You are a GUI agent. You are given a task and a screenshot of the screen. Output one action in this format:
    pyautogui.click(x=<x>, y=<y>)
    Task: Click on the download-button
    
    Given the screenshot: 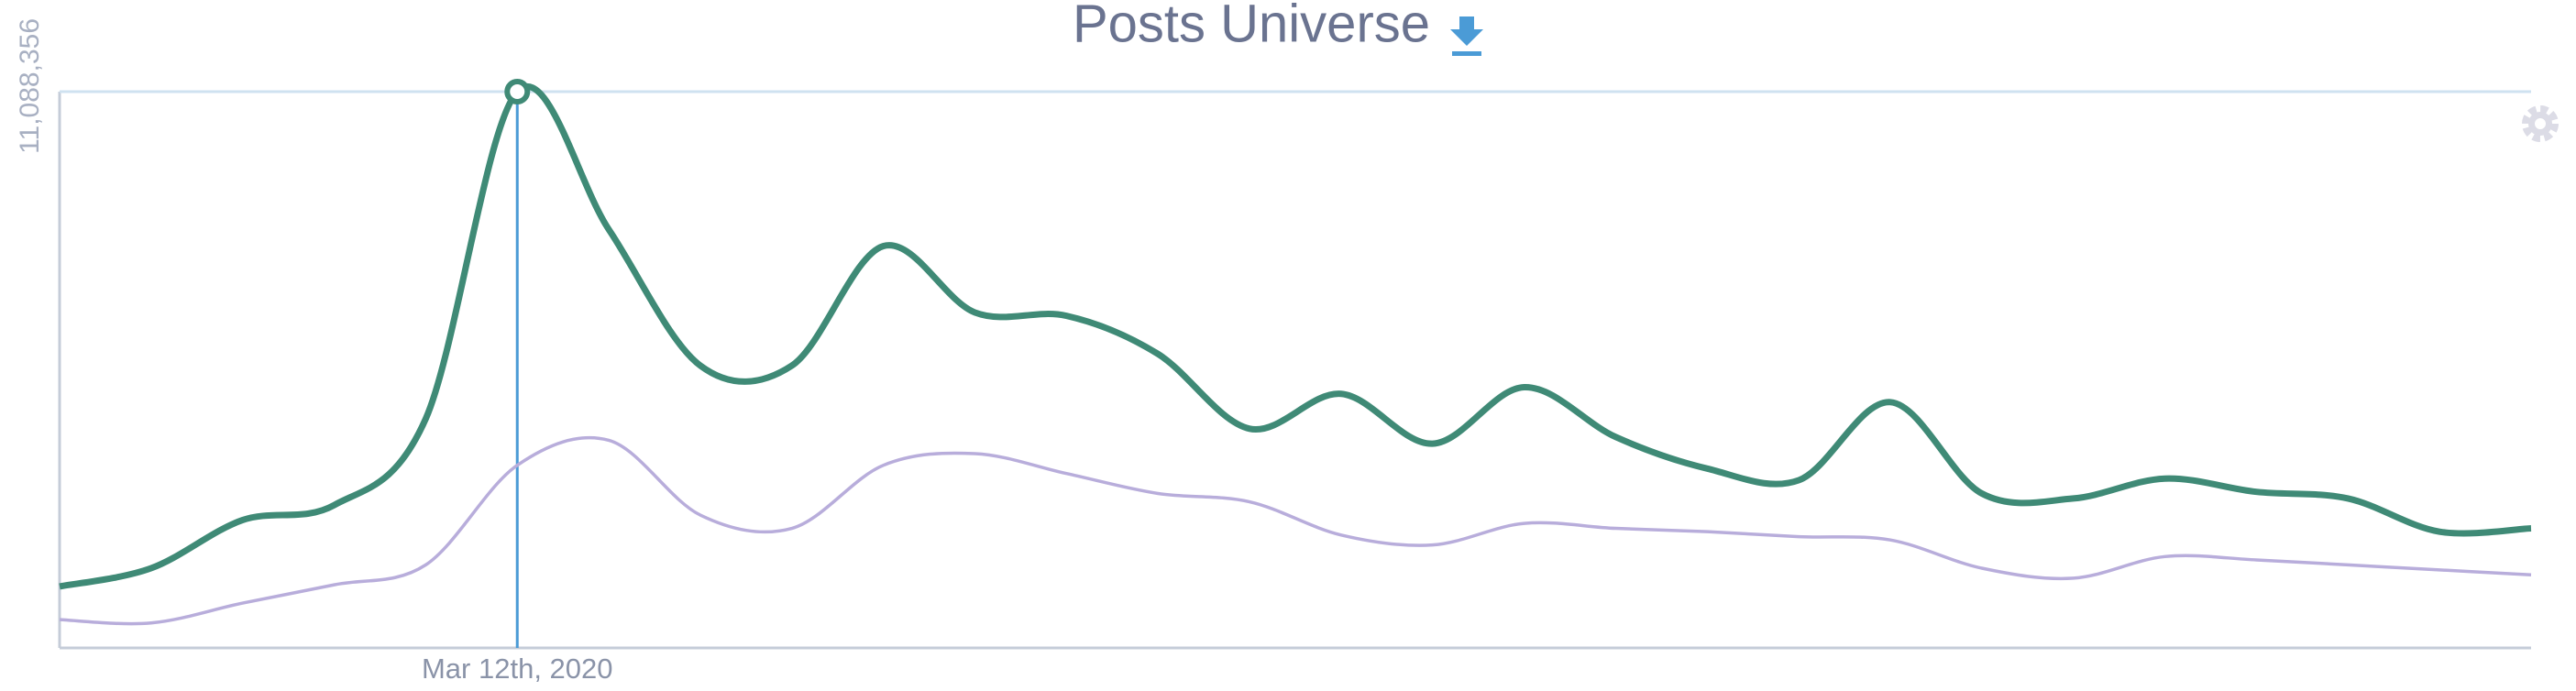 What is the action you would take?
    pyautogui.click(x=1467, y=36)
    